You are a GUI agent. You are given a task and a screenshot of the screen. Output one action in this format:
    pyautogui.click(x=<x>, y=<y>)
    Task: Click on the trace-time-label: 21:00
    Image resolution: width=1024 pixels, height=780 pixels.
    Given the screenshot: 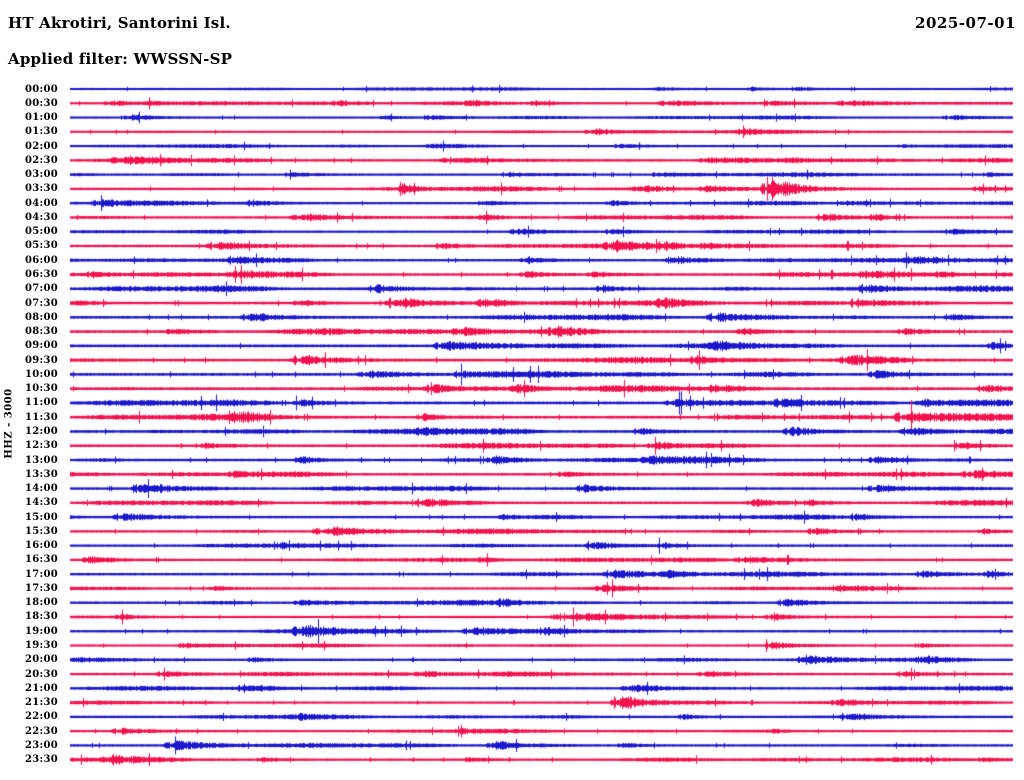 What is the action you would take?
    pyautogui.click(x=41, y=688)
    